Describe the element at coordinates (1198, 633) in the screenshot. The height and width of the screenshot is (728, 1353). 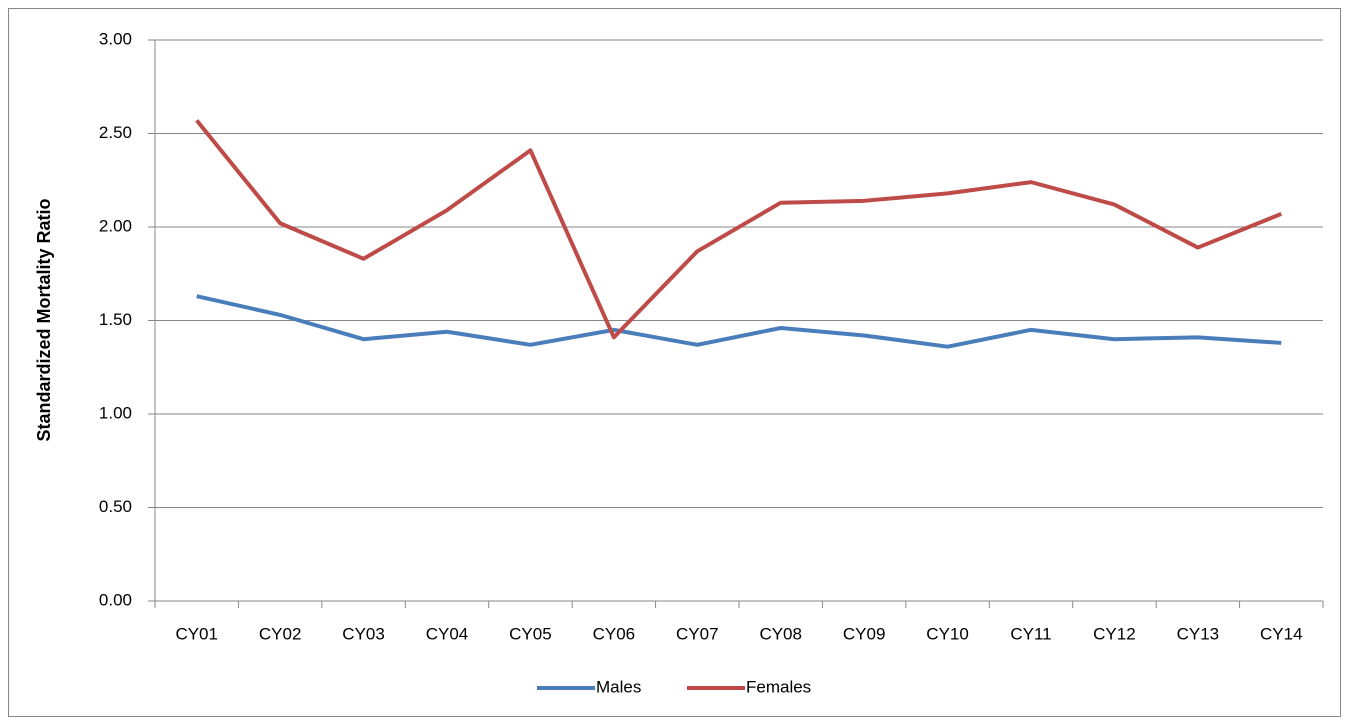
I see `x-tick-label: CY13` at that location.